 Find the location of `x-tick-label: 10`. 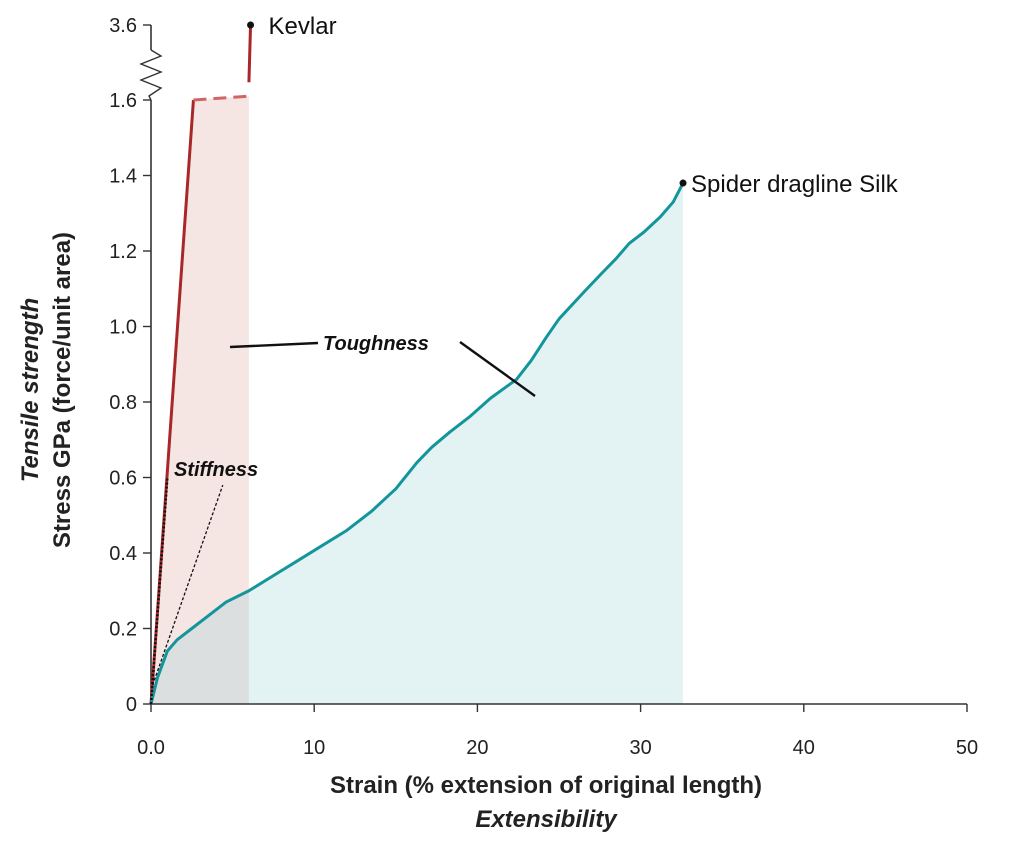

x-tick-label: 10 is located at coordinates (314, 748).